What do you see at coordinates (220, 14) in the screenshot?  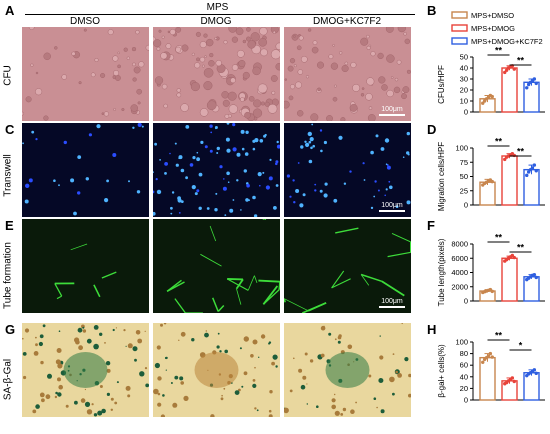 I see `group-header-line` at bounding box center [220, 14].